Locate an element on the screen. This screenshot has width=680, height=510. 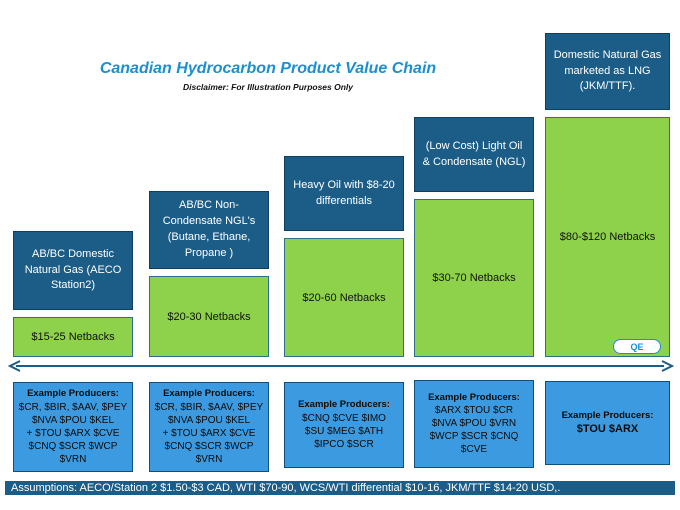
producers-header-4: Example Producers: is located at coordinates (474, 397).